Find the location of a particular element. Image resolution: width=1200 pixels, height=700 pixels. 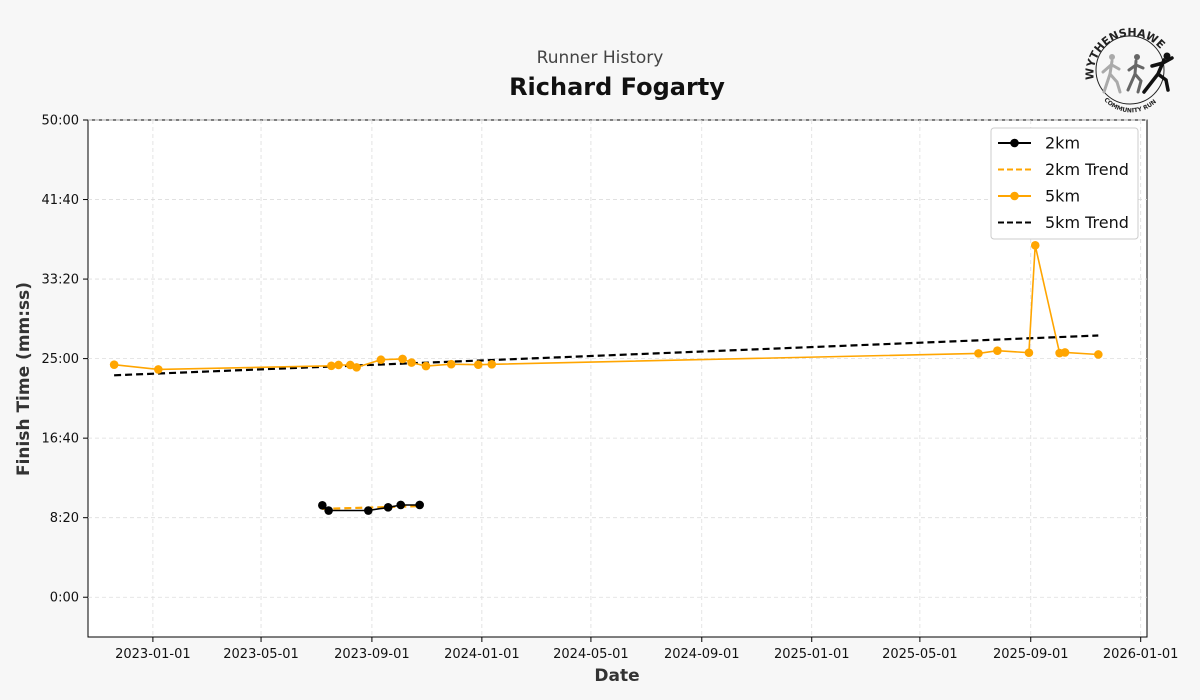

chart-title: Richard Fogarty is located at coordinates (617, 87).